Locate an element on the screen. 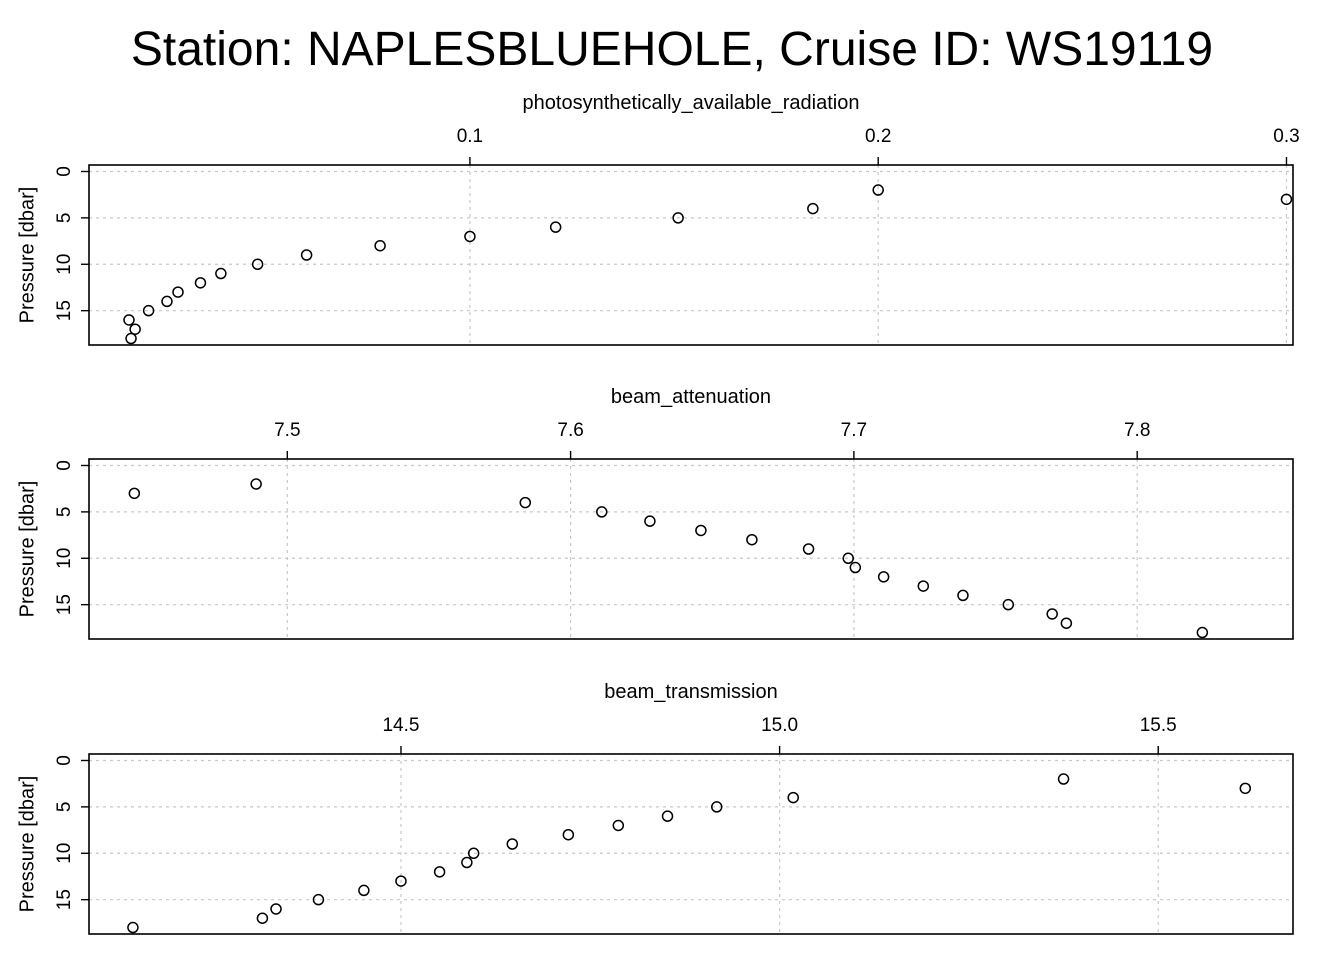  x-axis-label: beam_transmission is located at coordinates (690, 692).